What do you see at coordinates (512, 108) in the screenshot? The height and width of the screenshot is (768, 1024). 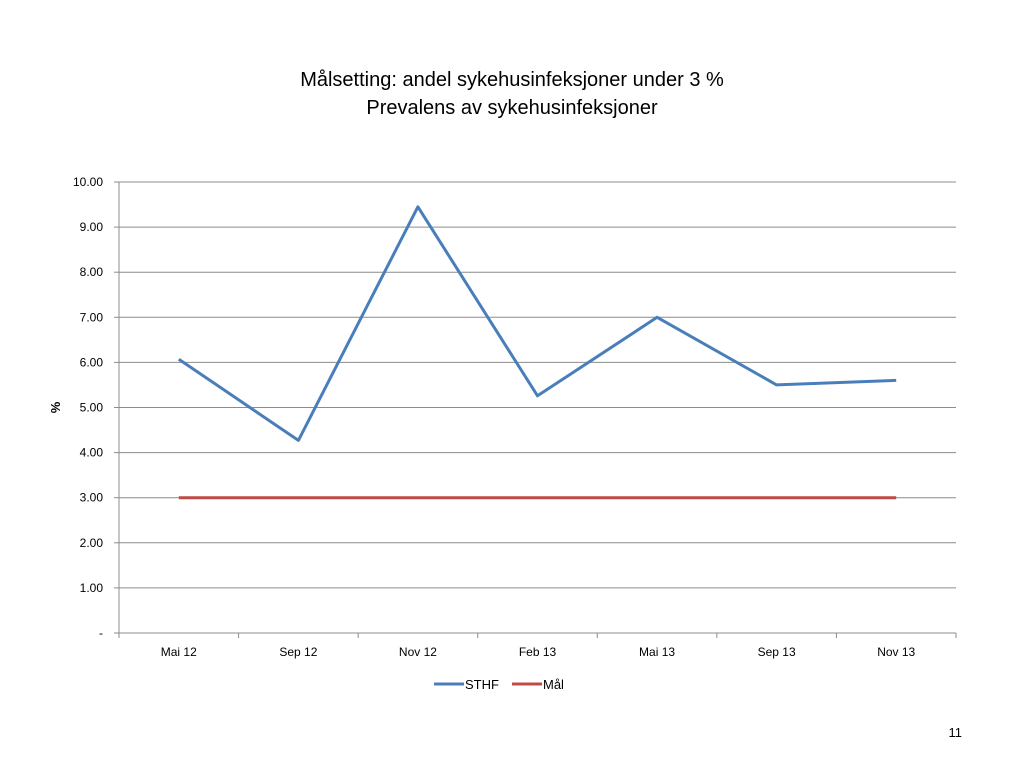 I see `chart-subtitle: Prevalens av sykehusinfeksjoner` at bounding box center [512, 108].